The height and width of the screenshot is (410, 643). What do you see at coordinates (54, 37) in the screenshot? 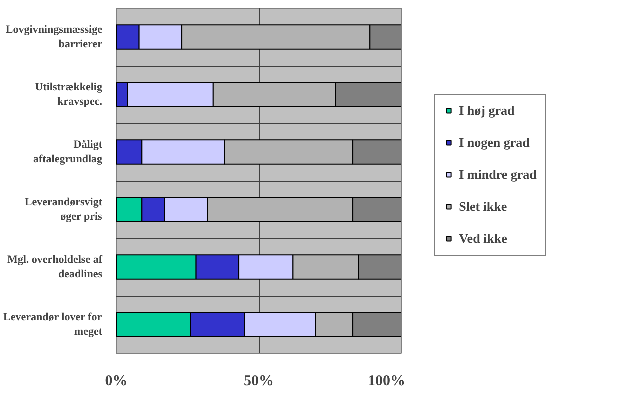
I see `y-tick-label: Lovgivningsmæssige barrierer` at bounding box center [54, 37].